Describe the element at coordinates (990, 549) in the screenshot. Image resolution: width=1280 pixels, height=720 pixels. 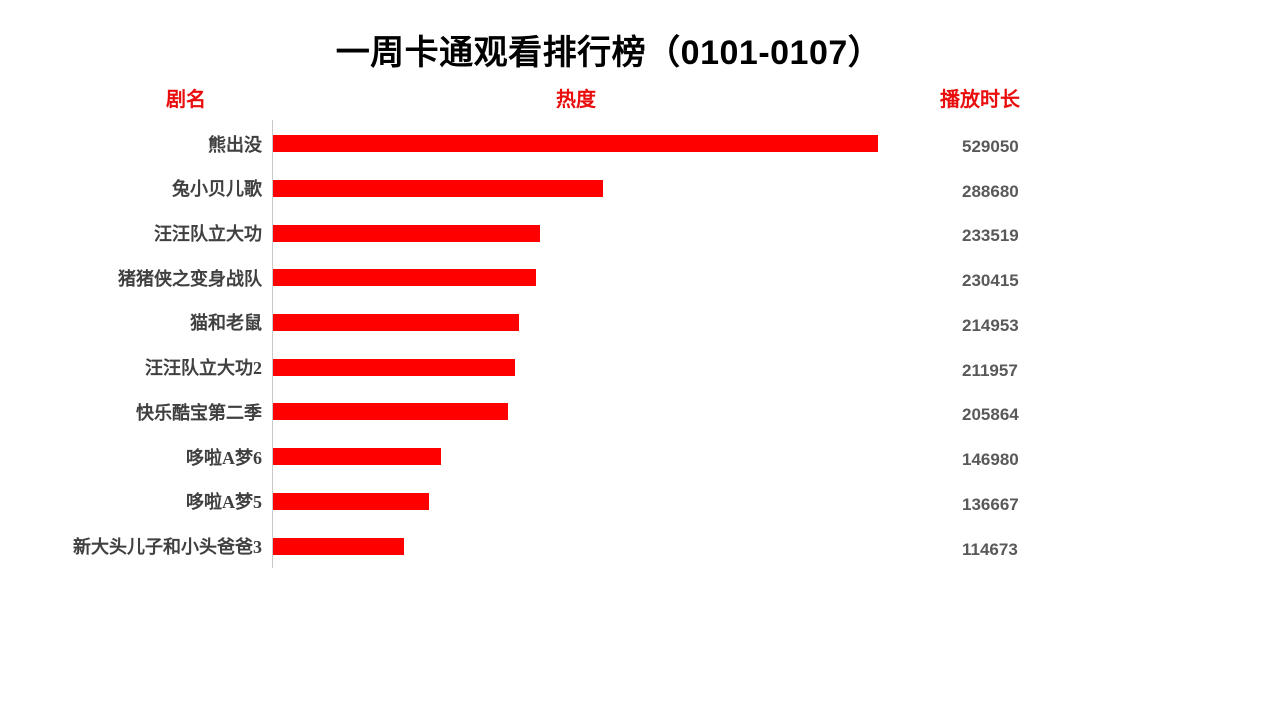
I see `play-duration-value: 114673` at that location.